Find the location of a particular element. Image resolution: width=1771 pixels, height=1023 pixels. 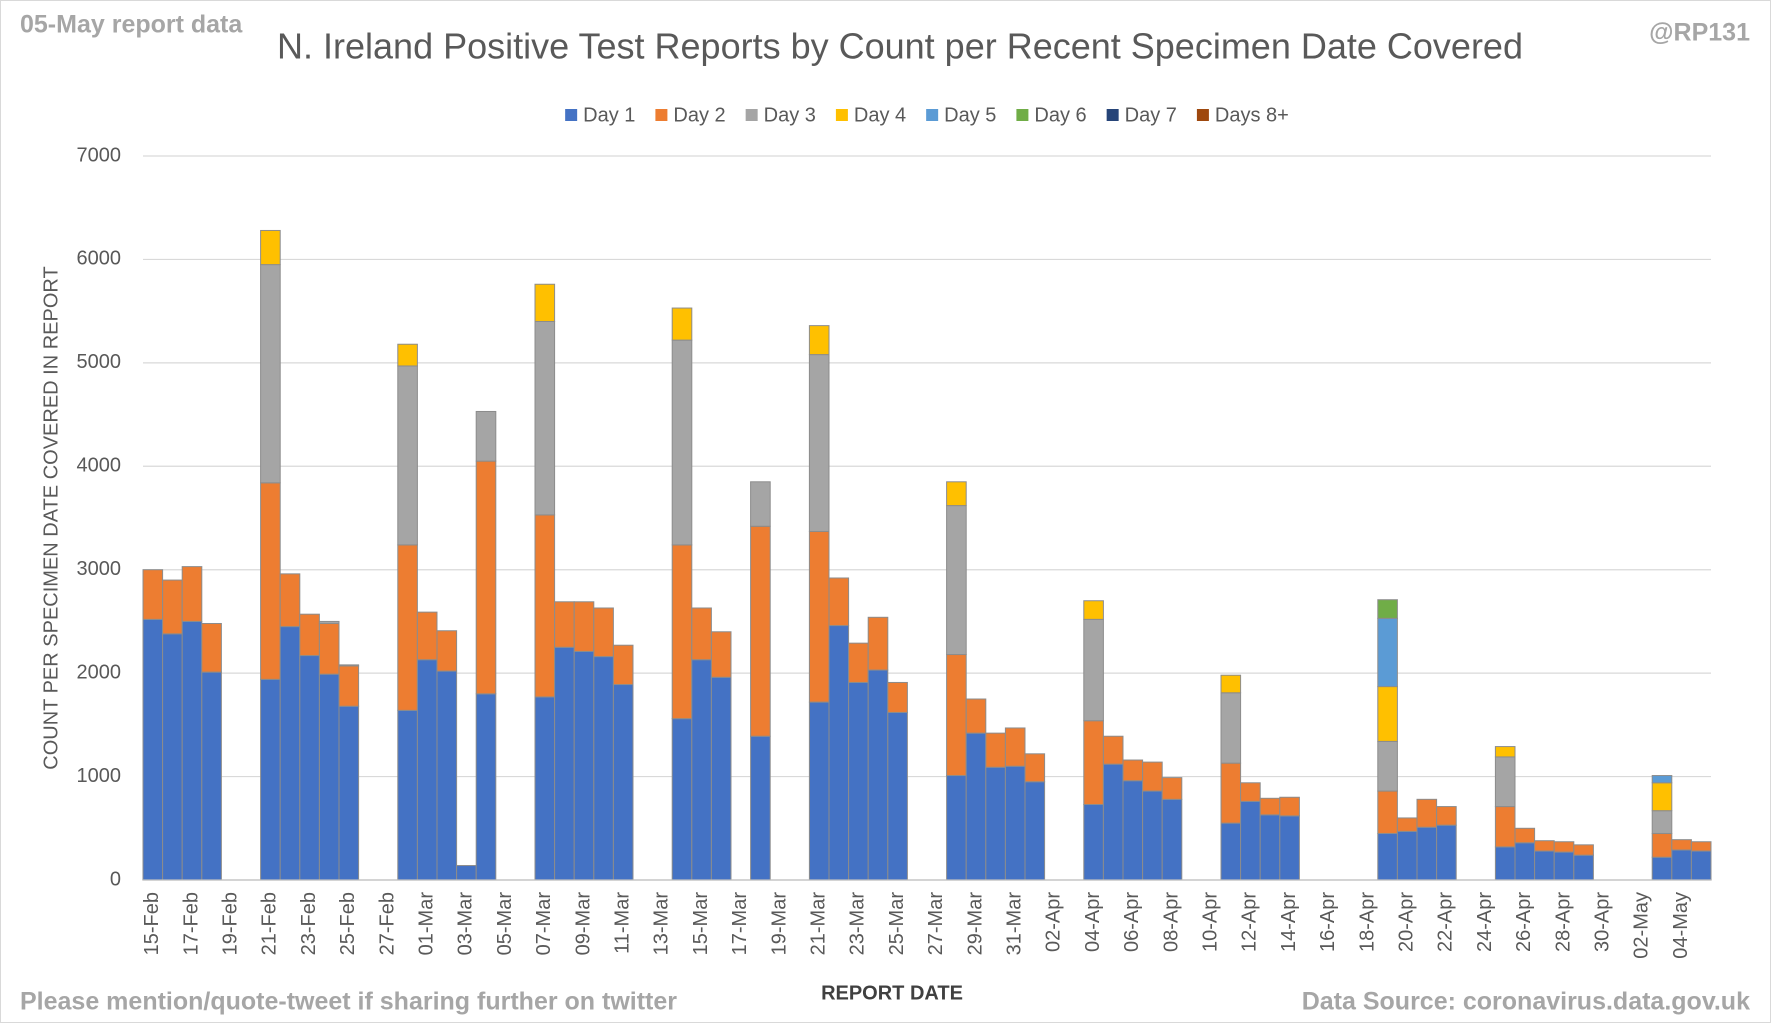

x-tick-label: 01-Mar is located at coordinates (426, 924).